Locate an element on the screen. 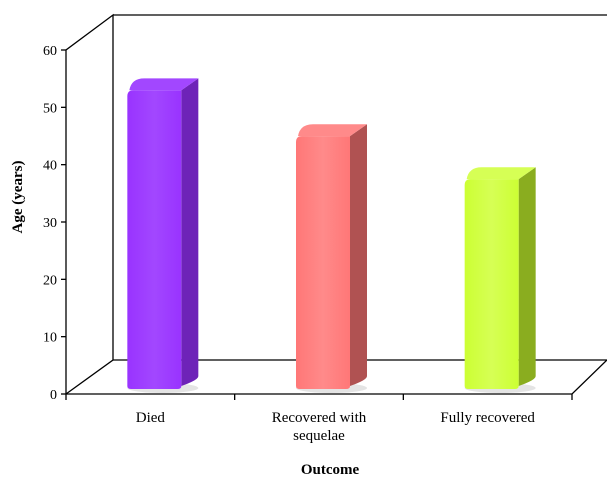  x-tick-label: Fully recovered is located at coordinates (487, 418).